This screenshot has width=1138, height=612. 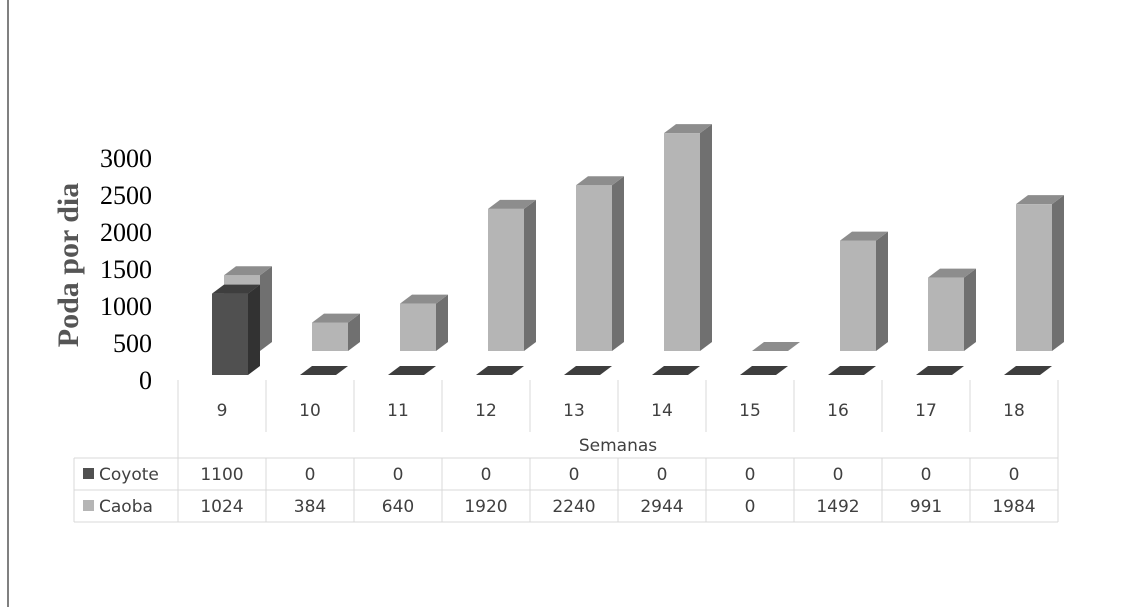 I want to click on x-tick-label: 15, so click(x=750, y=411).